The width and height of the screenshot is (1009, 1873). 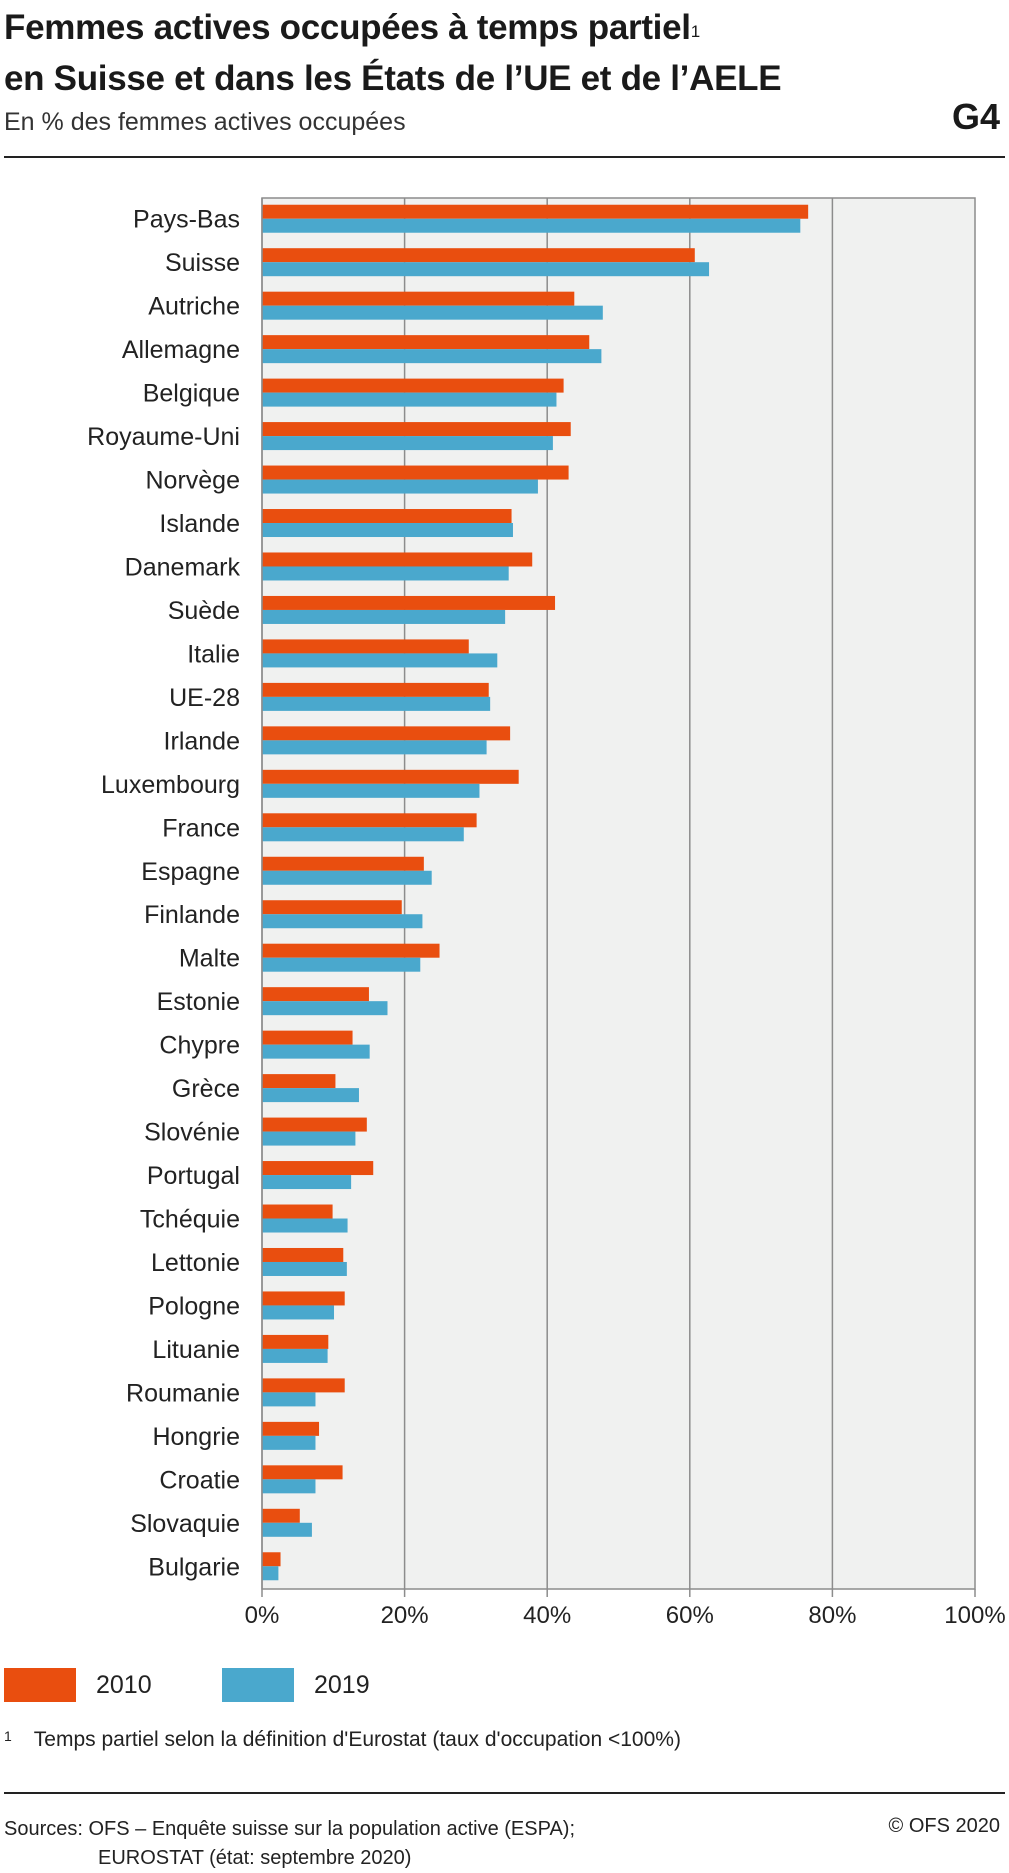 I want to click on graphic-number: G4, so click(x=975, y=116).